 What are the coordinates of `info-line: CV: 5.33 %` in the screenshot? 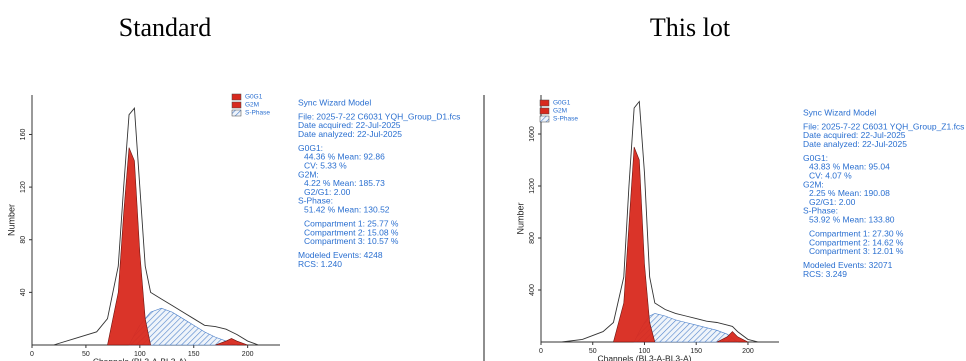 It's located at (325, 165).